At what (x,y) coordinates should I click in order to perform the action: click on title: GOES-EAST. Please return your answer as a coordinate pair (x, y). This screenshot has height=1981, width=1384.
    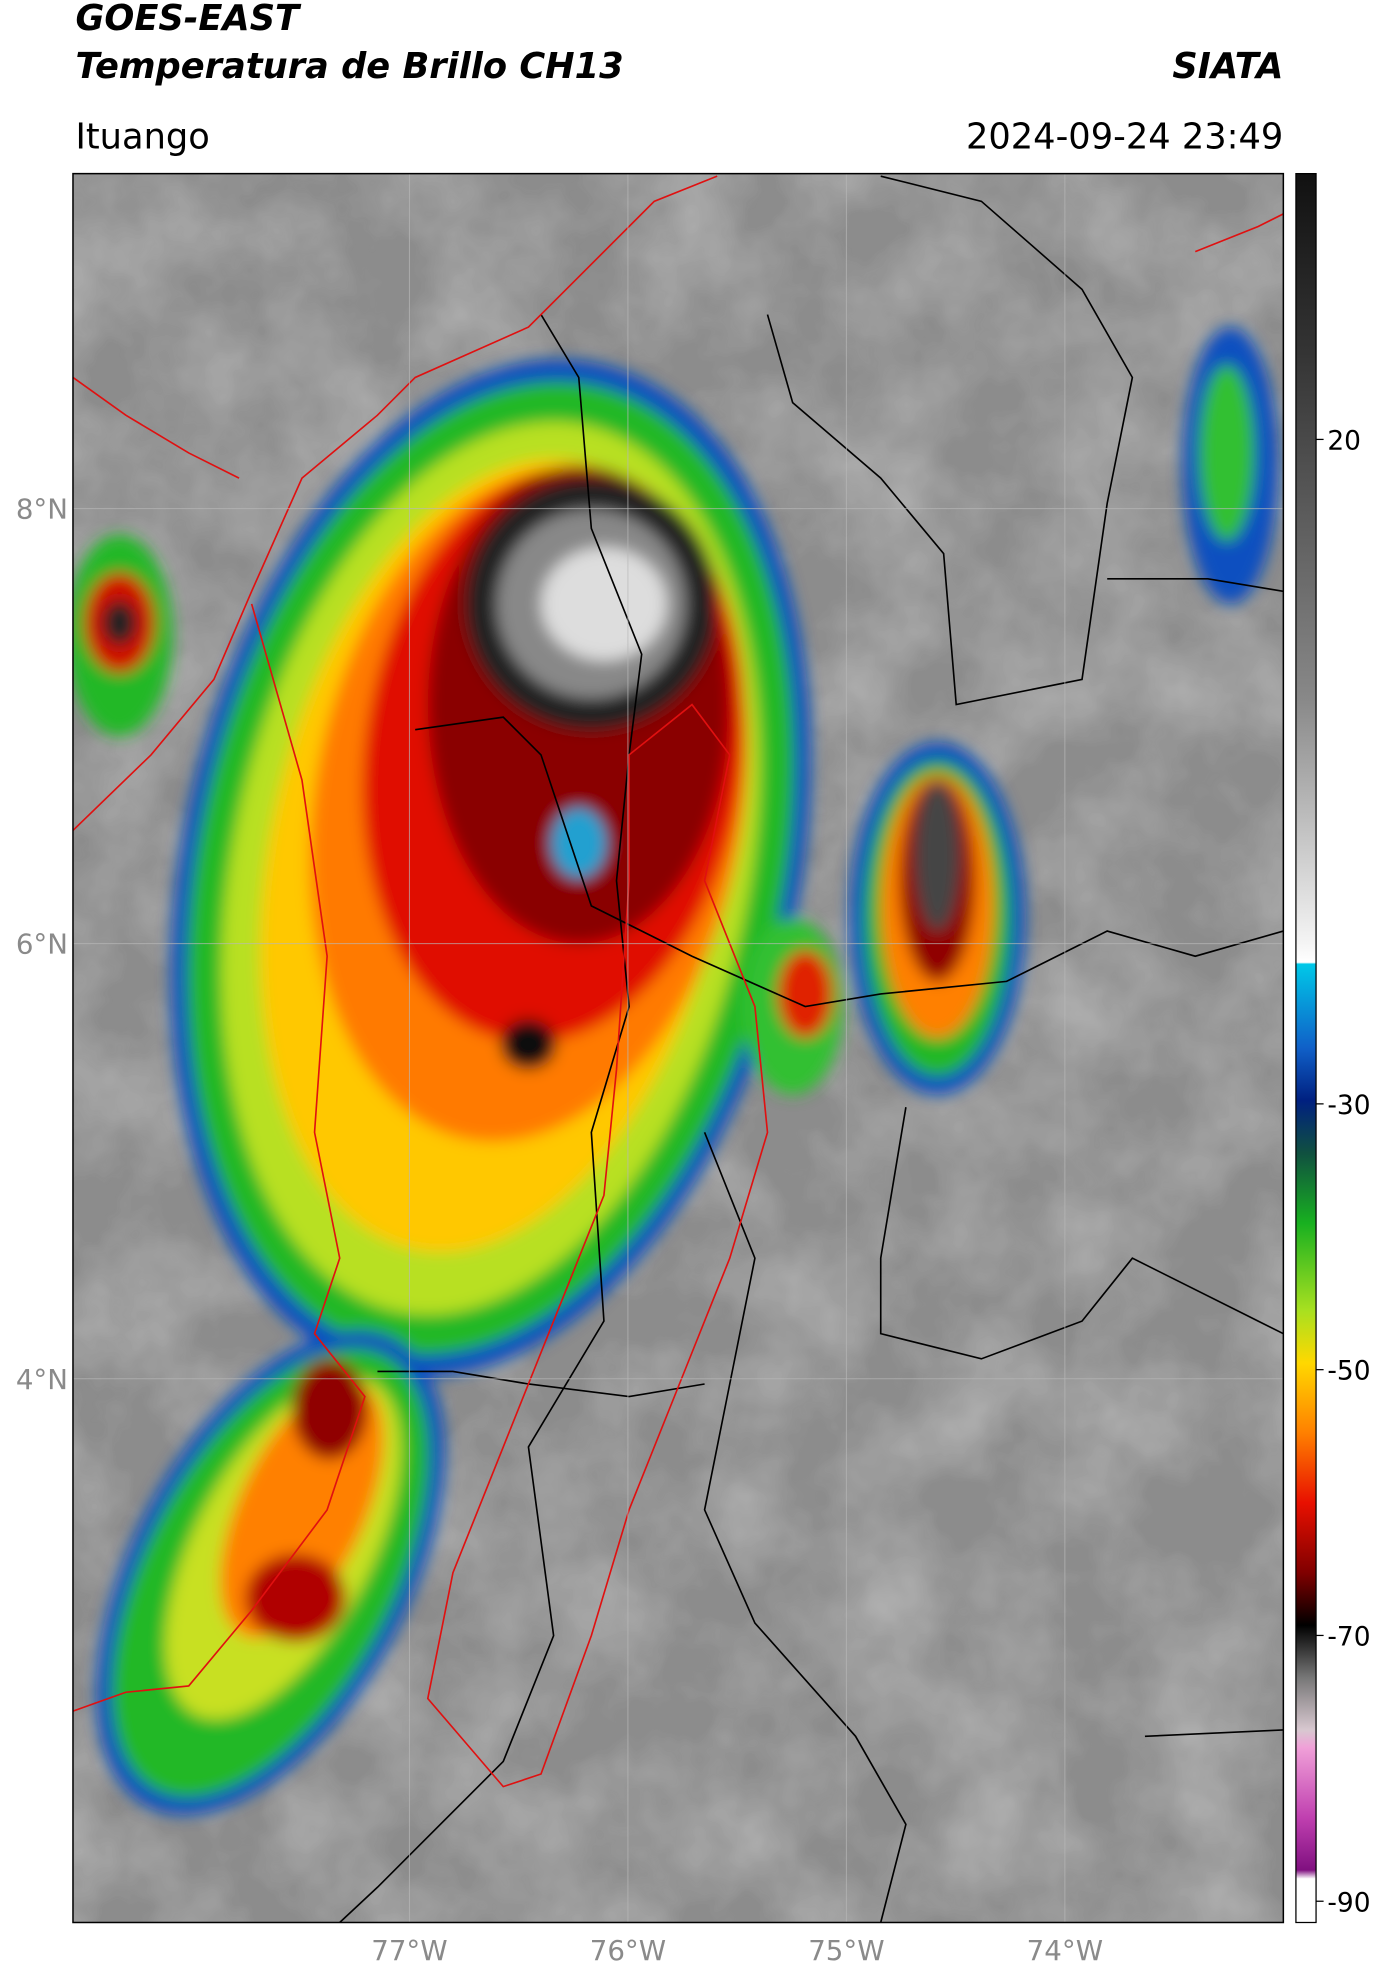
    Looking at the image, I should click on (188, 19).